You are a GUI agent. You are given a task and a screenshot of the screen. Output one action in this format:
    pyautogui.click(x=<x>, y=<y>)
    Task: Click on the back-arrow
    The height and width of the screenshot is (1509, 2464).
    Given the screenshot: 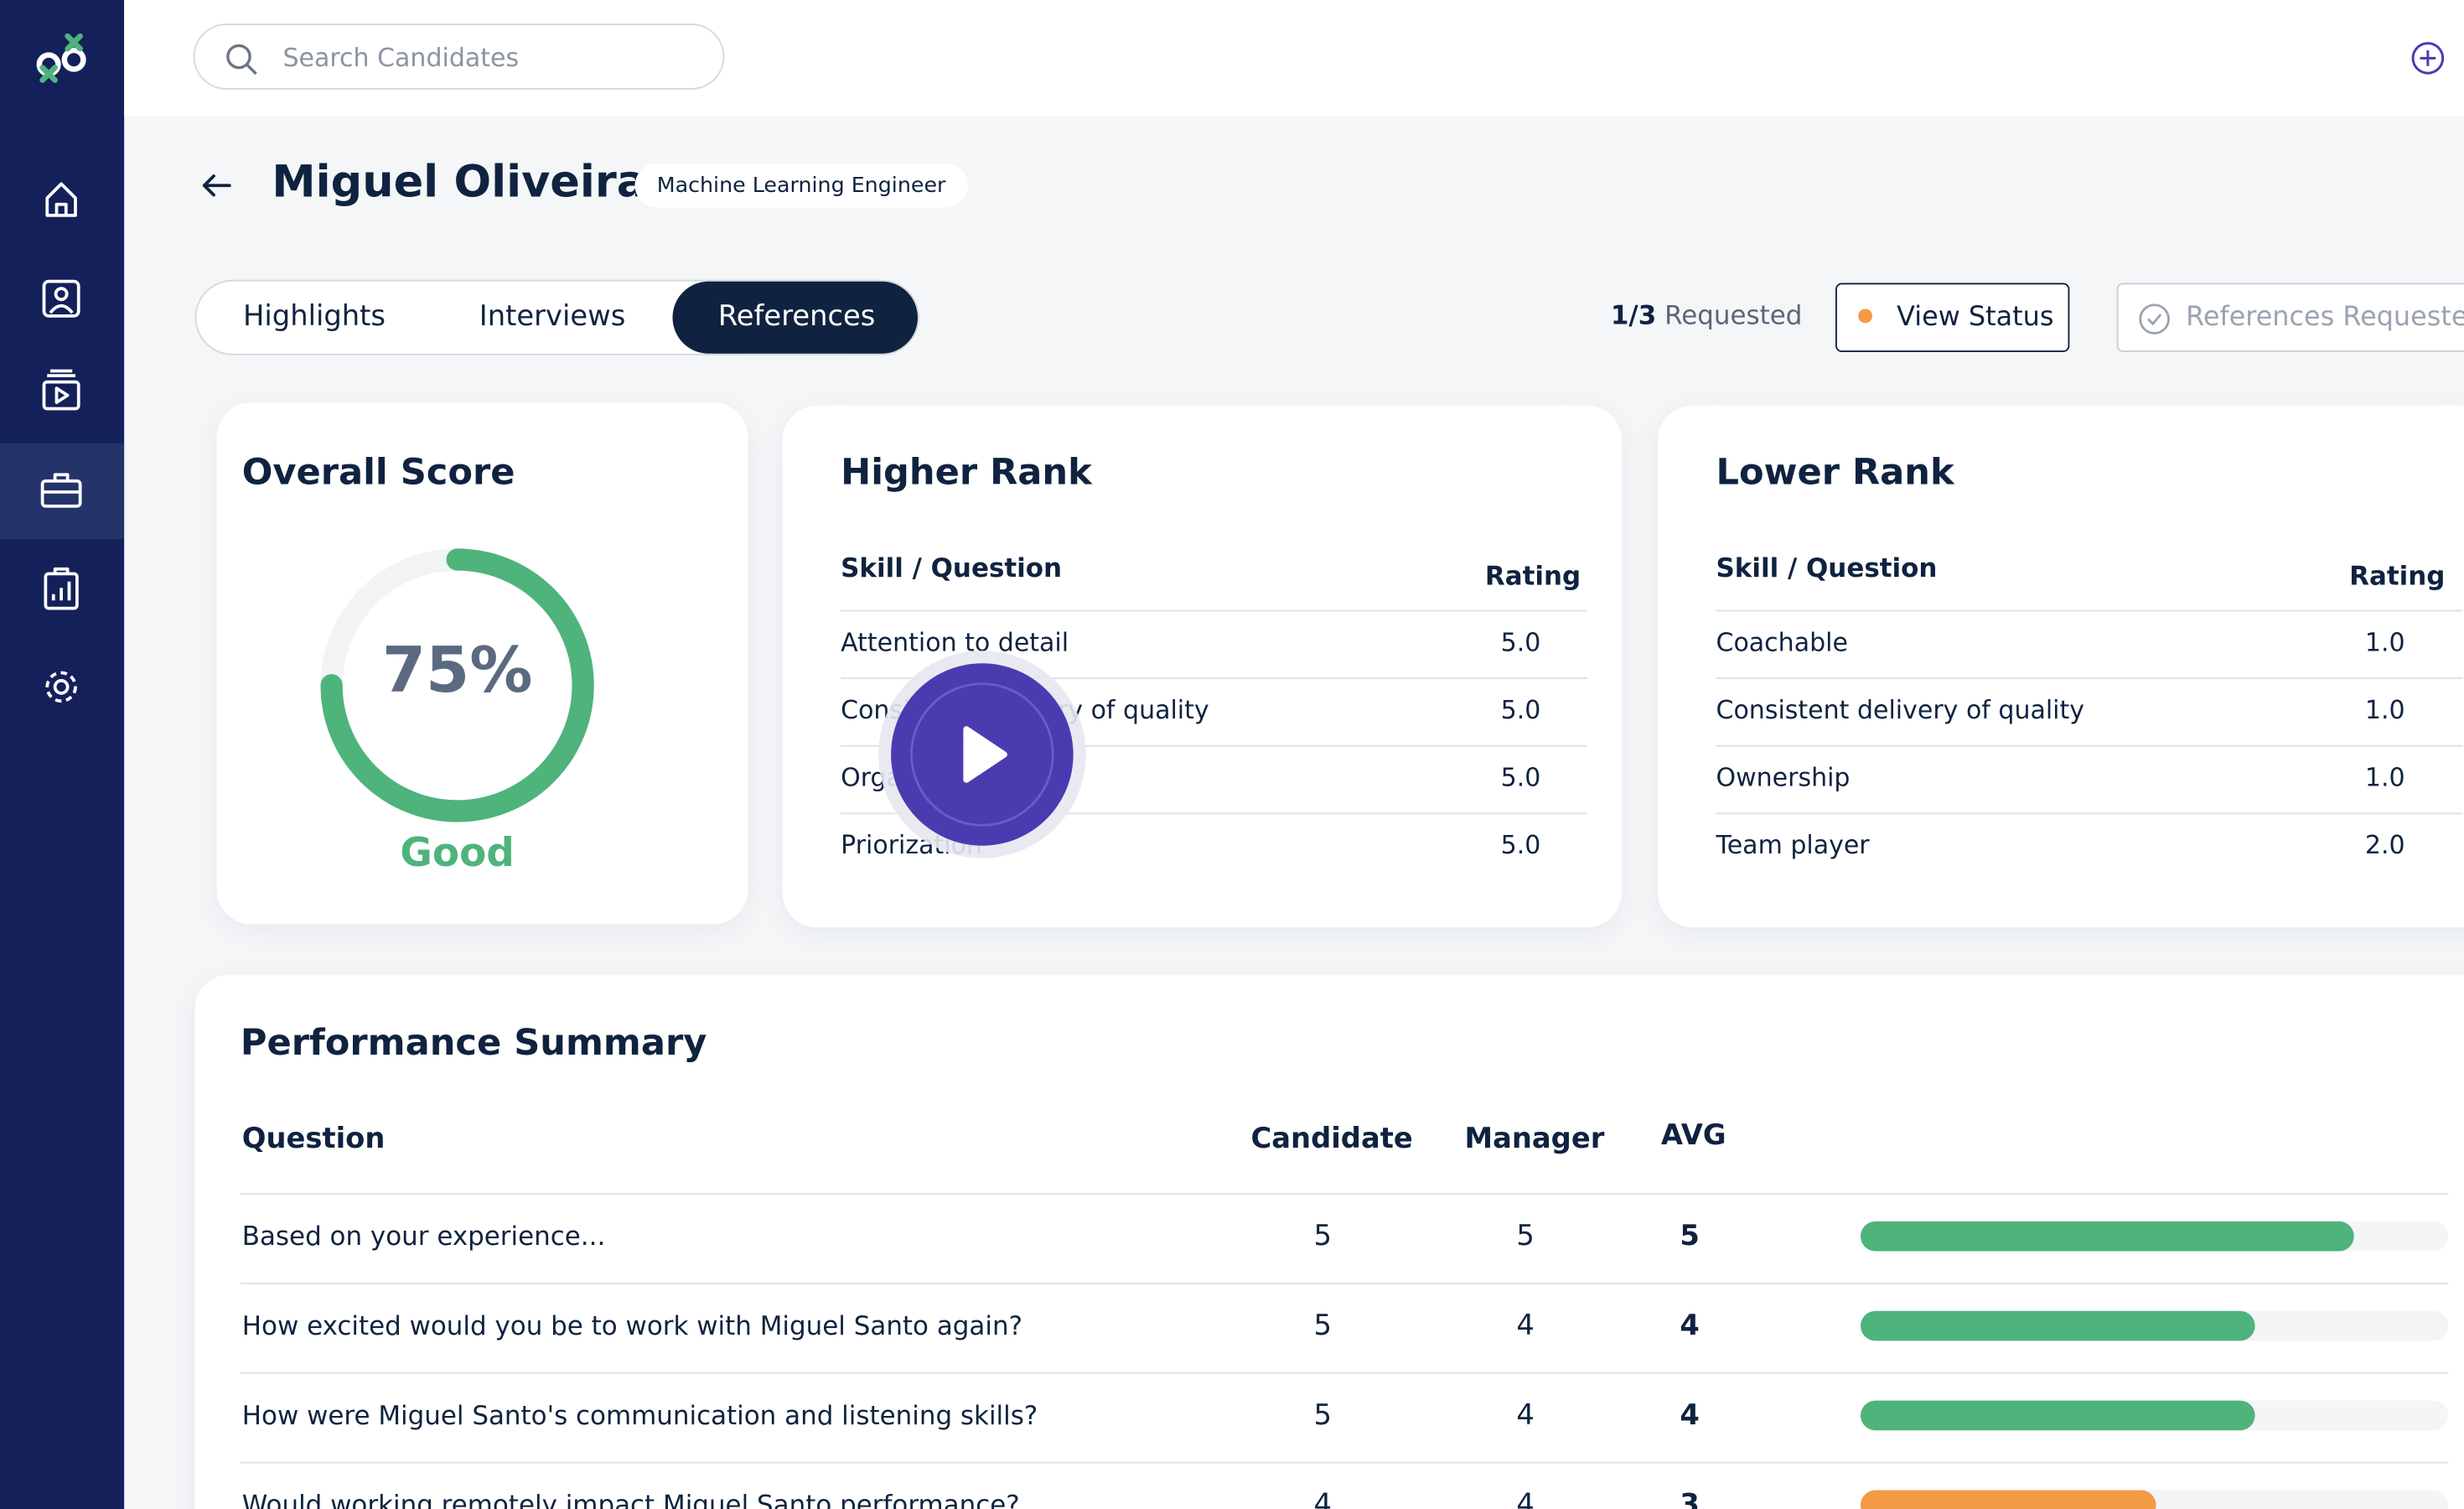 What is the action you would take?
    pyautogui.click(x=217, y=186)
    